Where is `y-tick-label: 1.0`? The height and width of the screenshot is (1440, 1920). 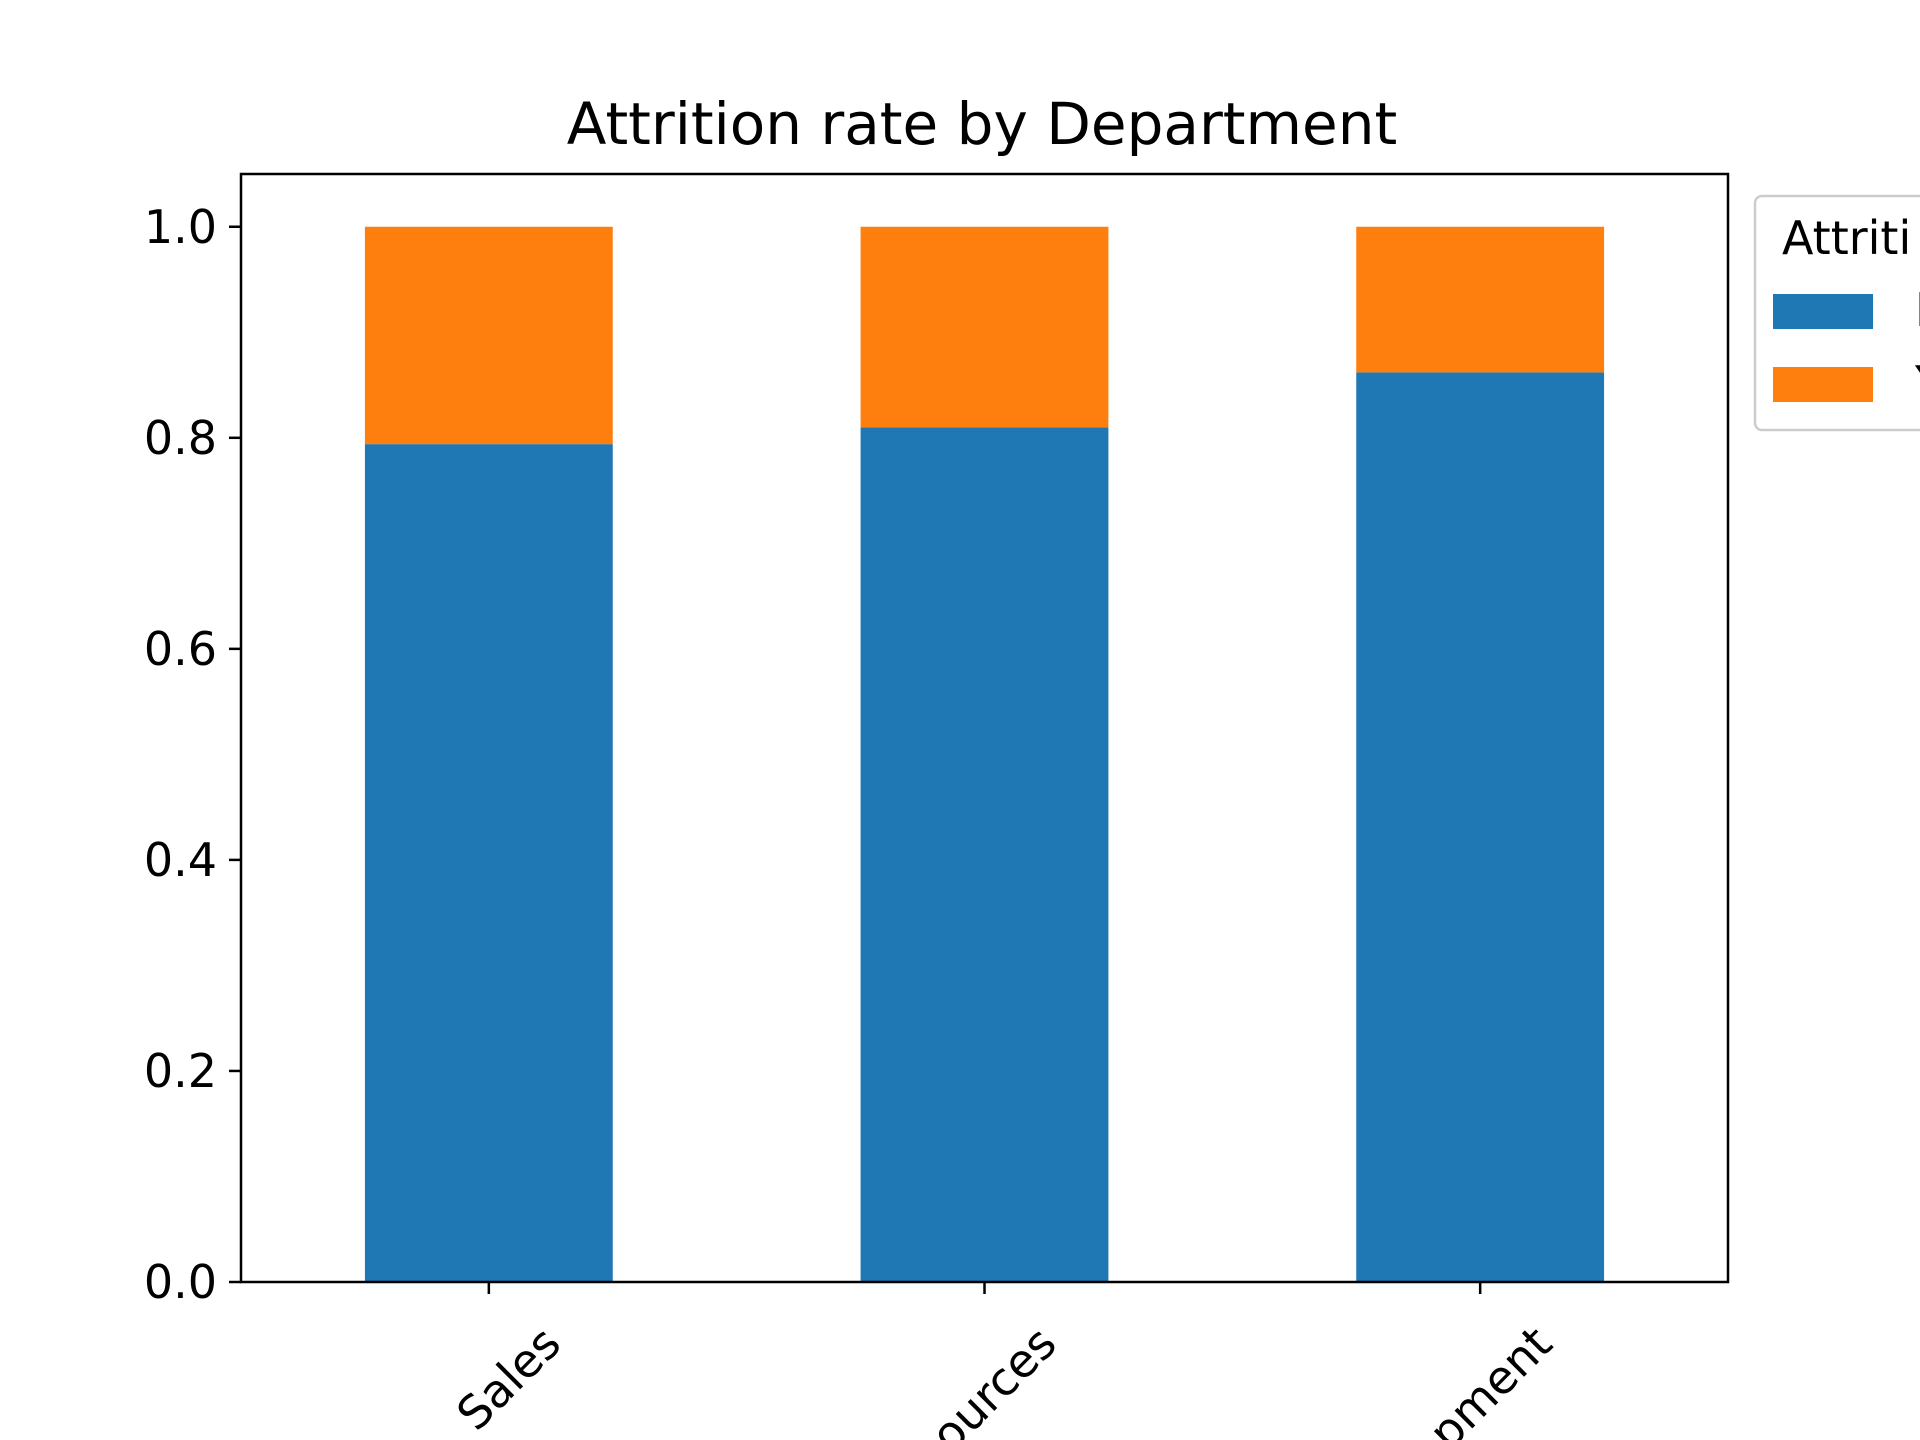 y-tick-label: 1.0 is located at coordinates (180, 227).